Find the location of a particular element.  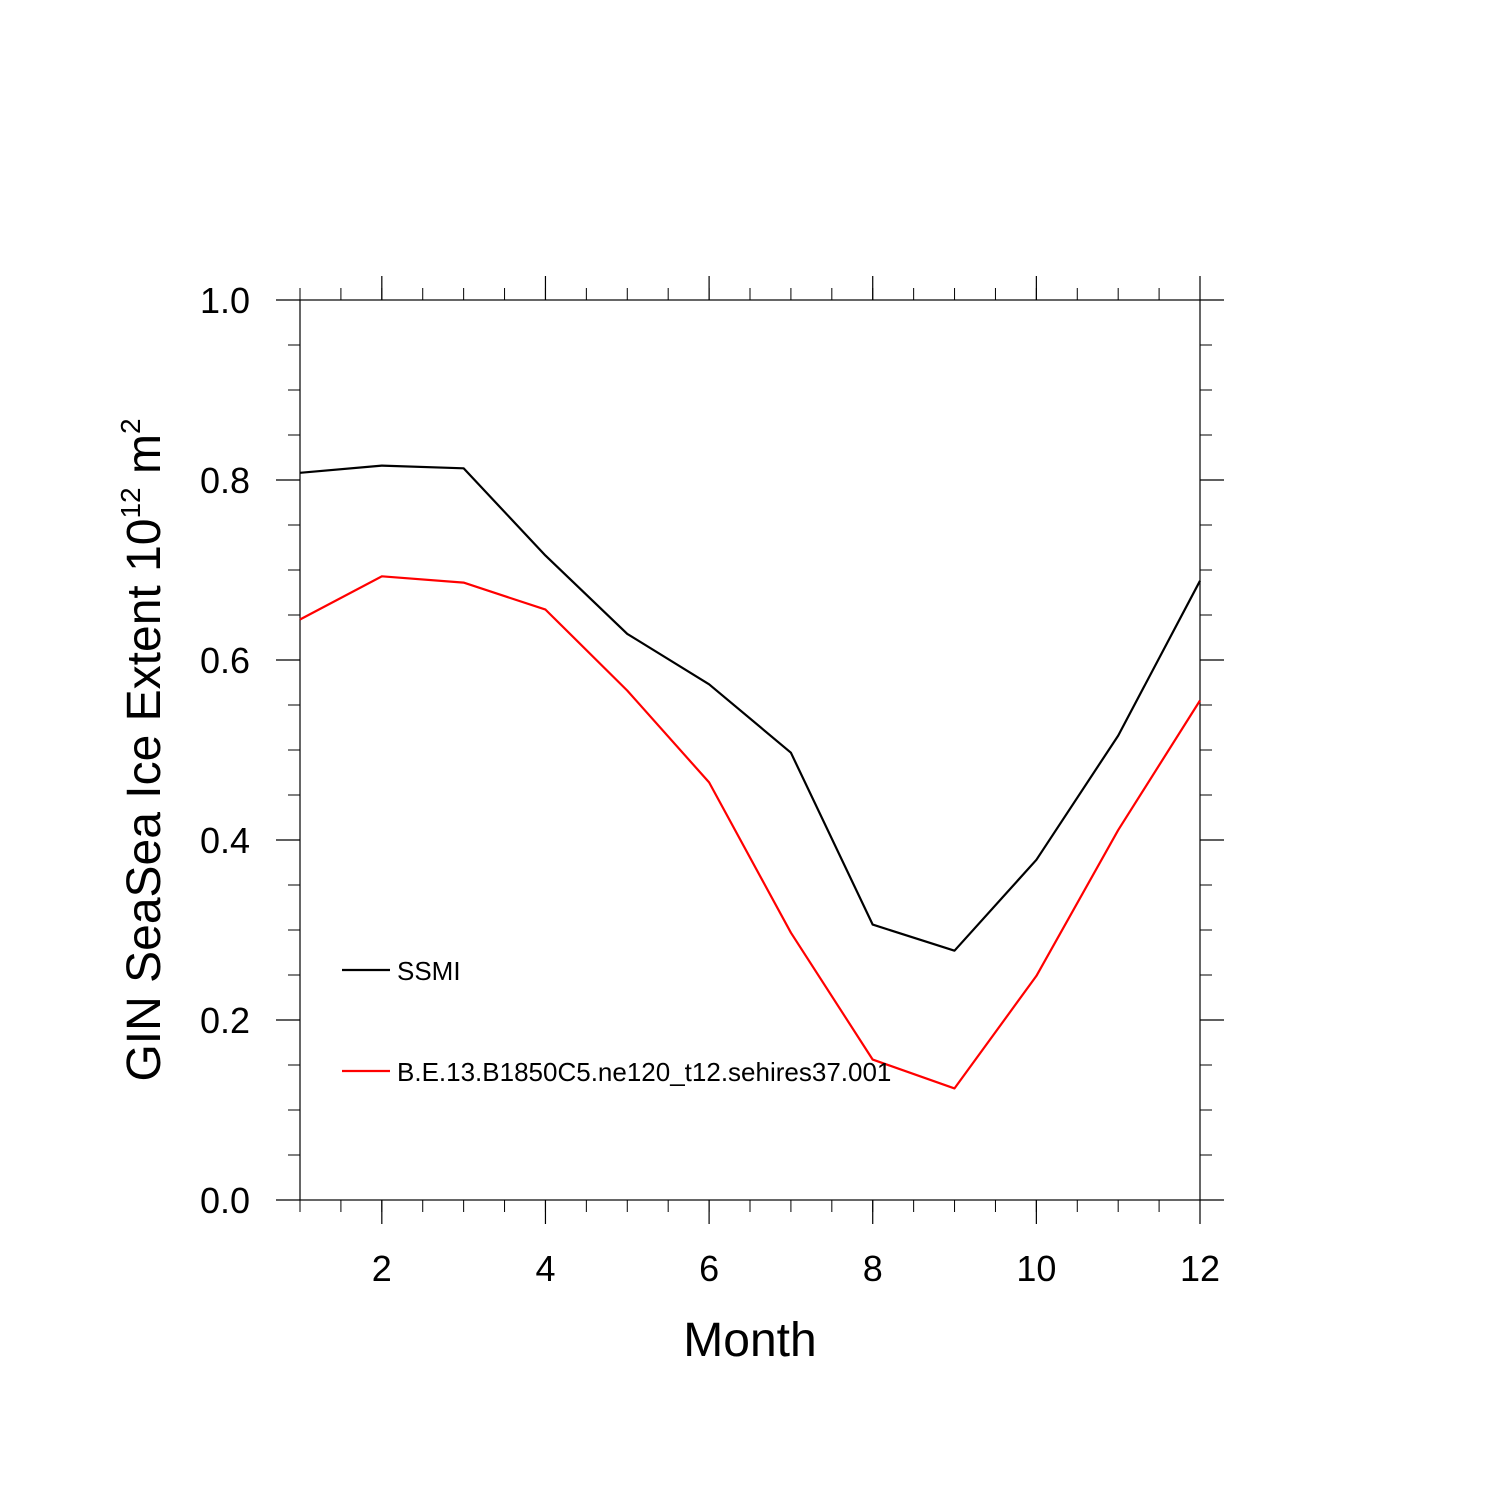

x-axis-title: Month is located at coordinates (749, 1340).